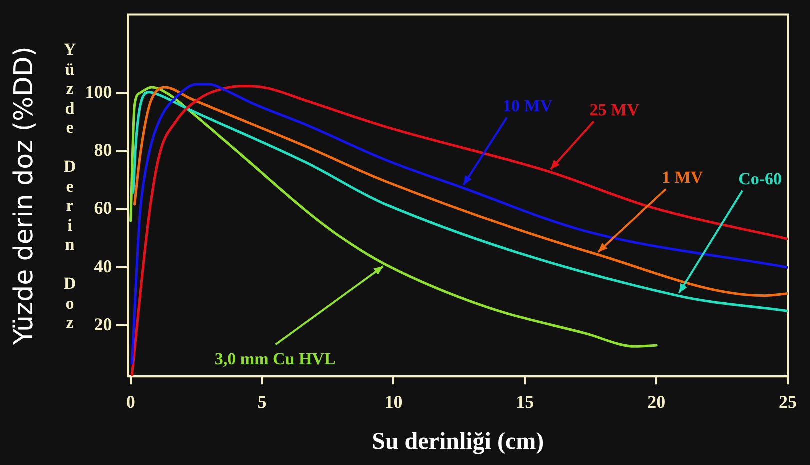  I want to click on x-tick-label: 15, so click(525, 402).